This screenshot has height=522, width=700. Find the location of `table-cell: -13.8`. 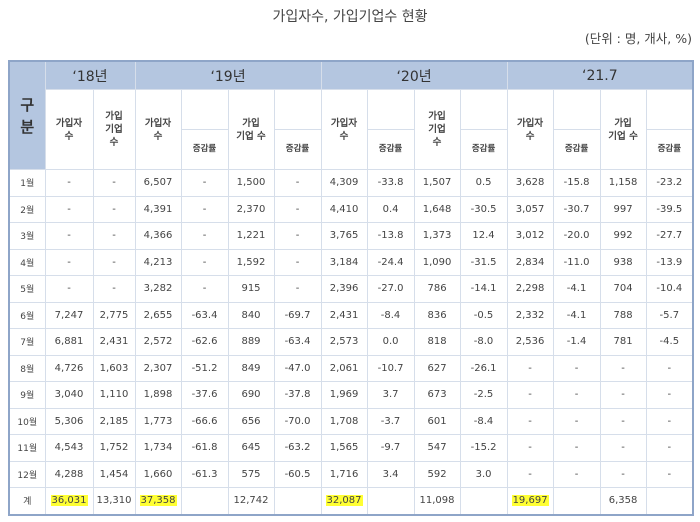

table-cell: -13.8 is located at coordinates (390, 236).